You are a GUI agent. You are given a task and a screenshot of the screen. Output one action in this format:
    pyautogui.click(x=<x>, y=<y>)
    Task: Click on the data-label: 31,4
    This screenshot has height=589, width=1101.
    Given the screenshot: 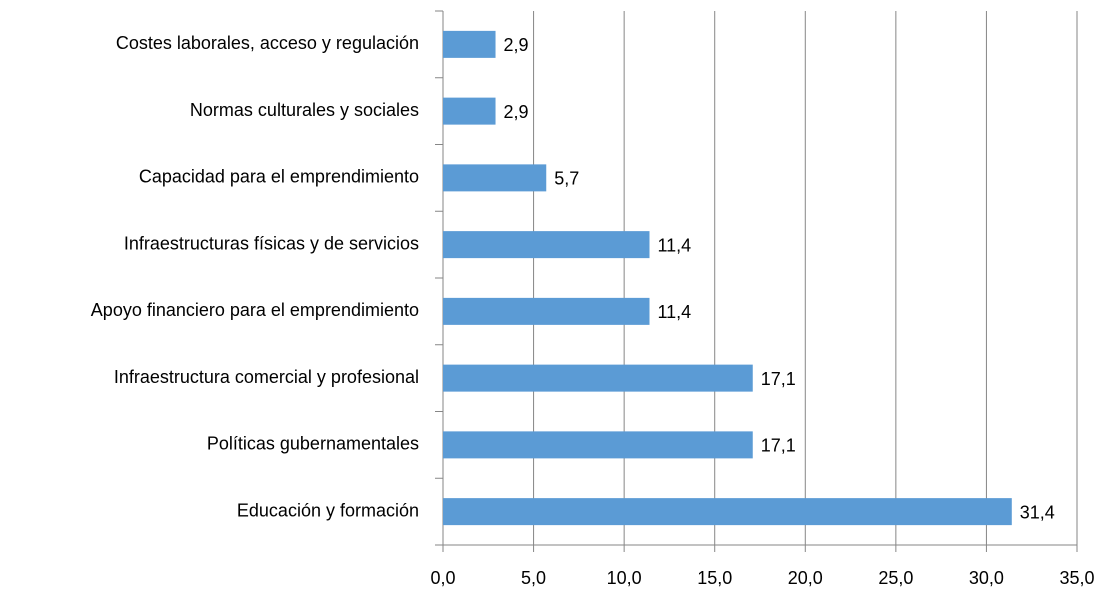 What is the action you would take?
    pyautogui.click(x=1037, y=512)
    